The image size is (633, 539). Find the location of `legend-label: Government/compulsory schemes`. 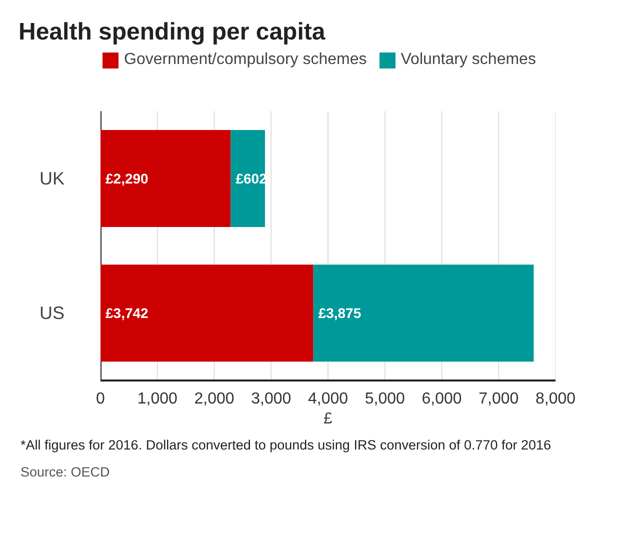

legend-label: Government/compulsory schemes is located at coordinates (245, 60).